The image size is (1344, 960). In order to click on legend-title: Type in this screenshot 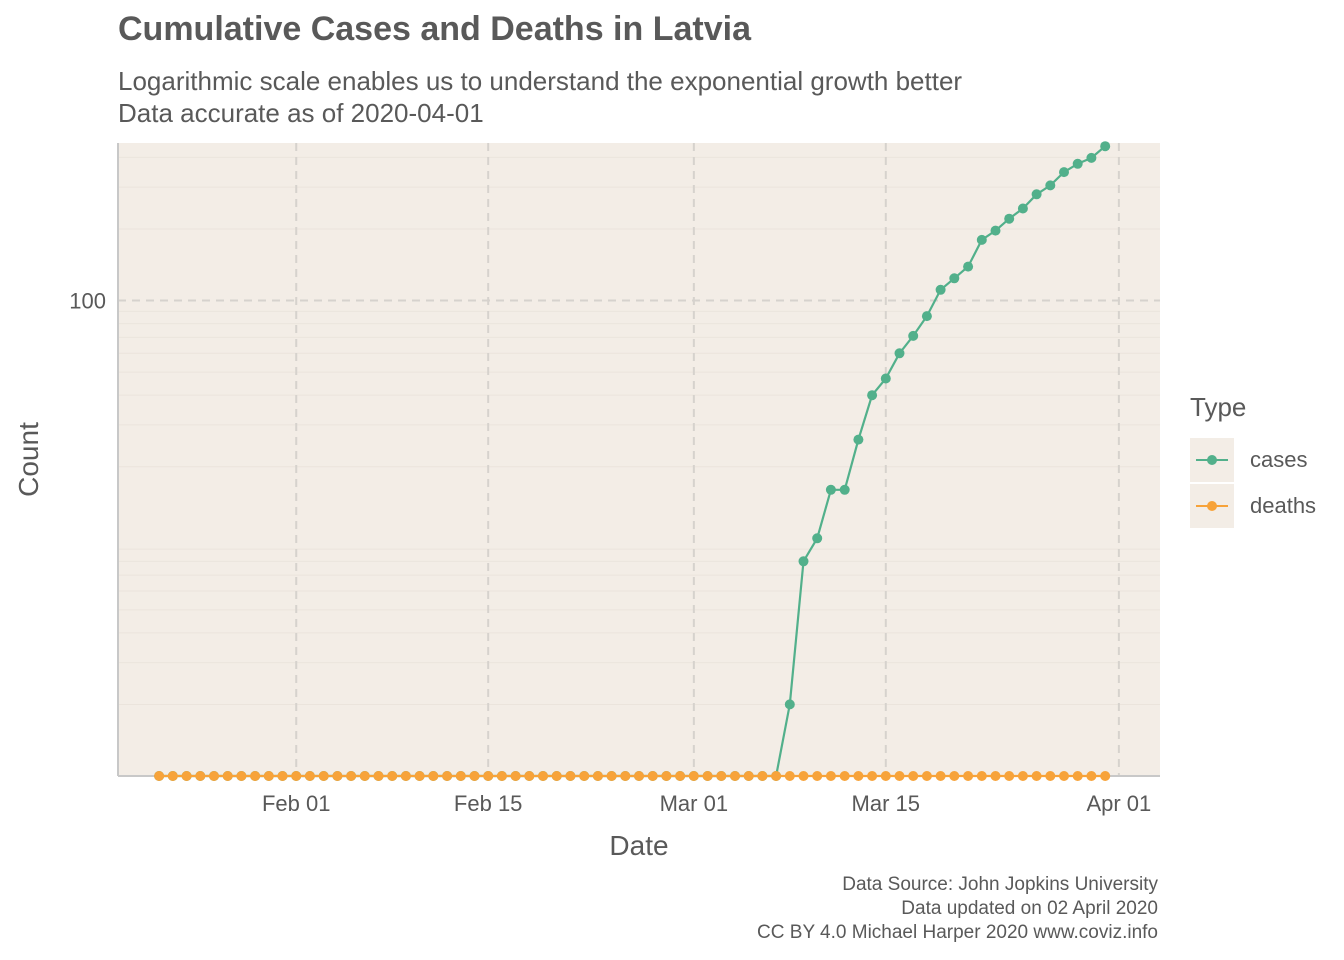, I will do `click(1218, 407)`.